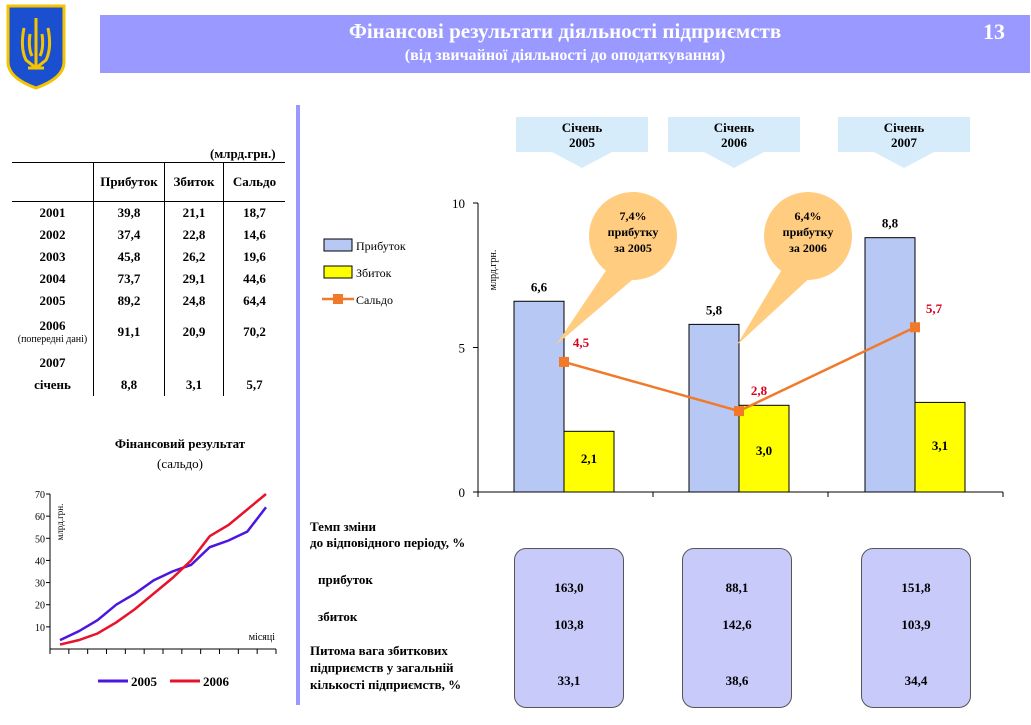 Image resolution: width=1031 pixels, height=725 pixels. I want to click on mini-y-axis-label: млрд.грн., so click(60, 522).